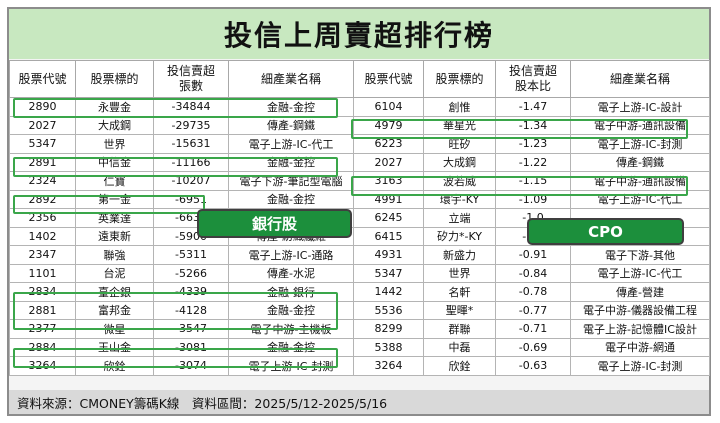 The width and height of the screenshot is (720, 423). Describe the element at coordinates (388, 329) in the screenshot. I see `cell-code-2: 8299` at that location.